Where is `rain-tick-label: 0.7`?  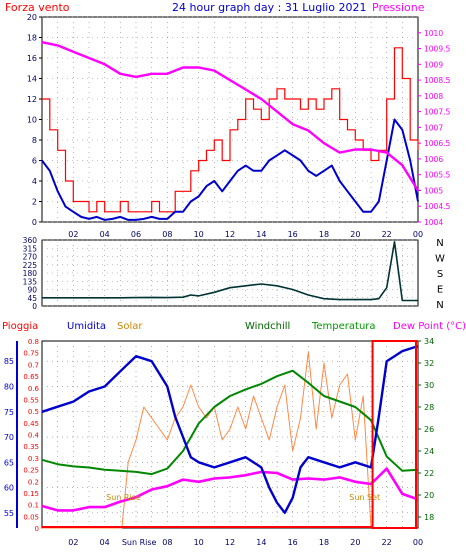 rain-tick-label: 0.7 is located at coordinates (33, 365).